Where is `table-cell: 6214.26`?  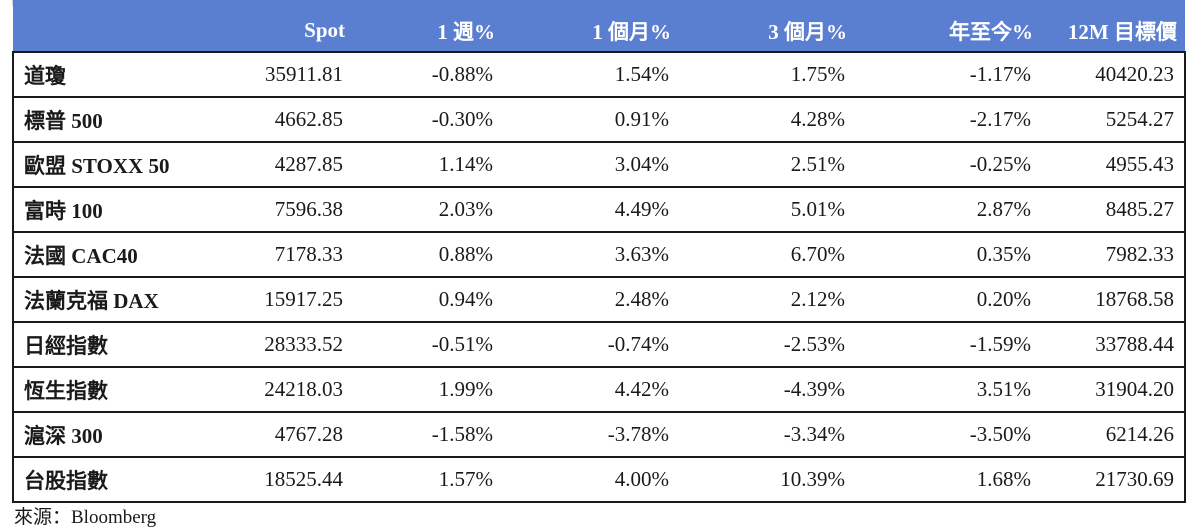 table-cell: 6214.26 is located at coordinates (1113, 434).